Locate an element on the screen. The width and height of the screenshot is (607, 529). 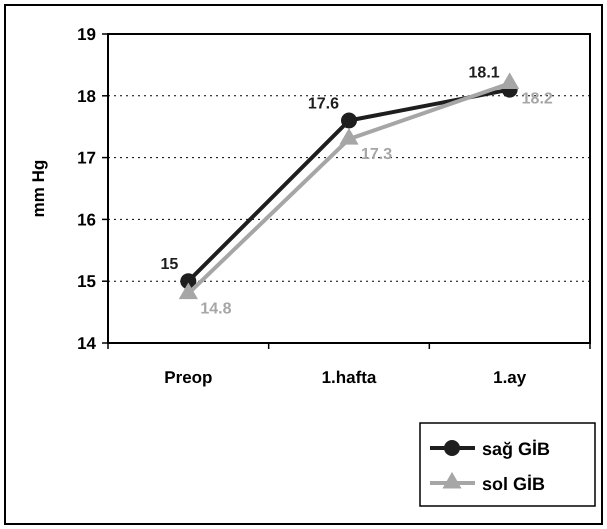
y-tick-label: 16 is located at coordinates (86, 220).